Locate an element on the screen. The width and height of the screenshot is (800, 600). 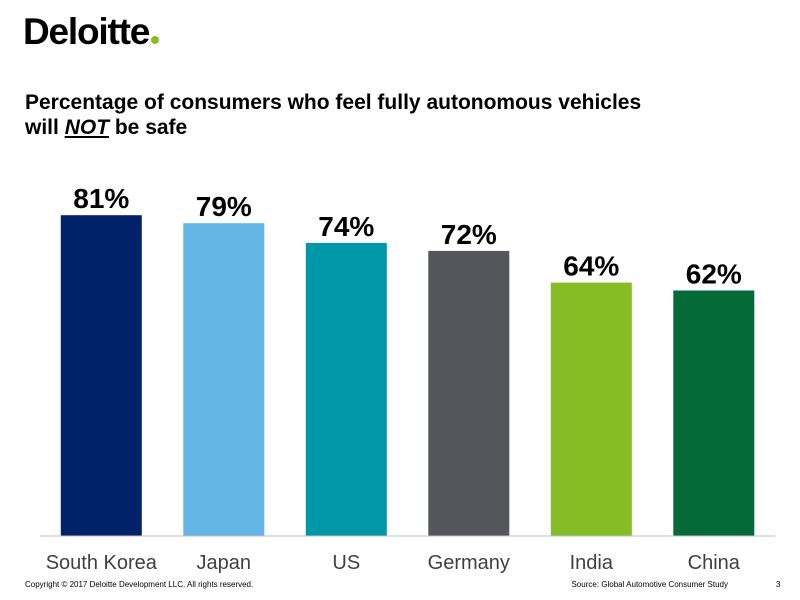
bar-south-korea is located at coordinates (101, 375).